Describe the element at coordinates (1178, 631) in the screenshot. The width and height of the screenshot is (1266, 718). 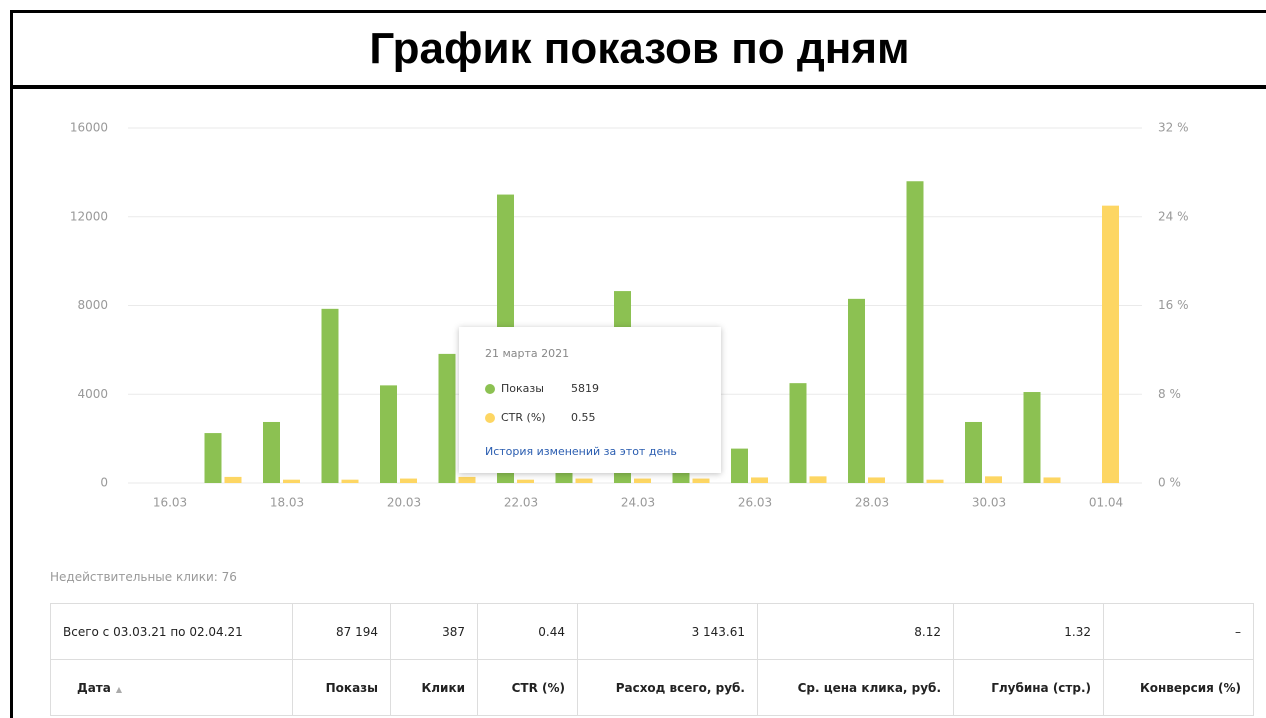
I see `summary-cell: –` at that location.